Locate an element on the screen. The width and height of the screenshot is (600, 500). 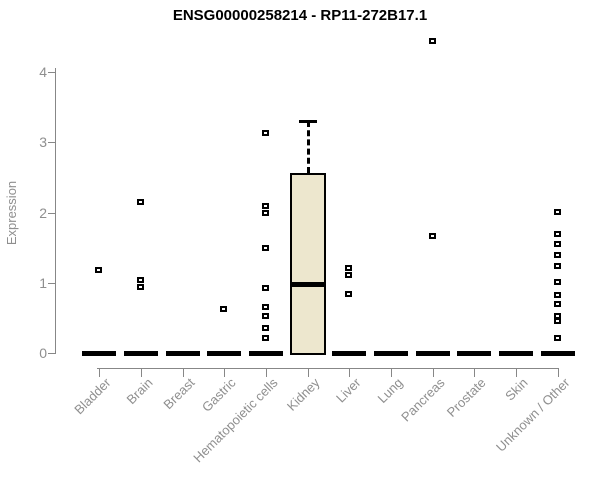
median-line is located at coordinates (308, 284).